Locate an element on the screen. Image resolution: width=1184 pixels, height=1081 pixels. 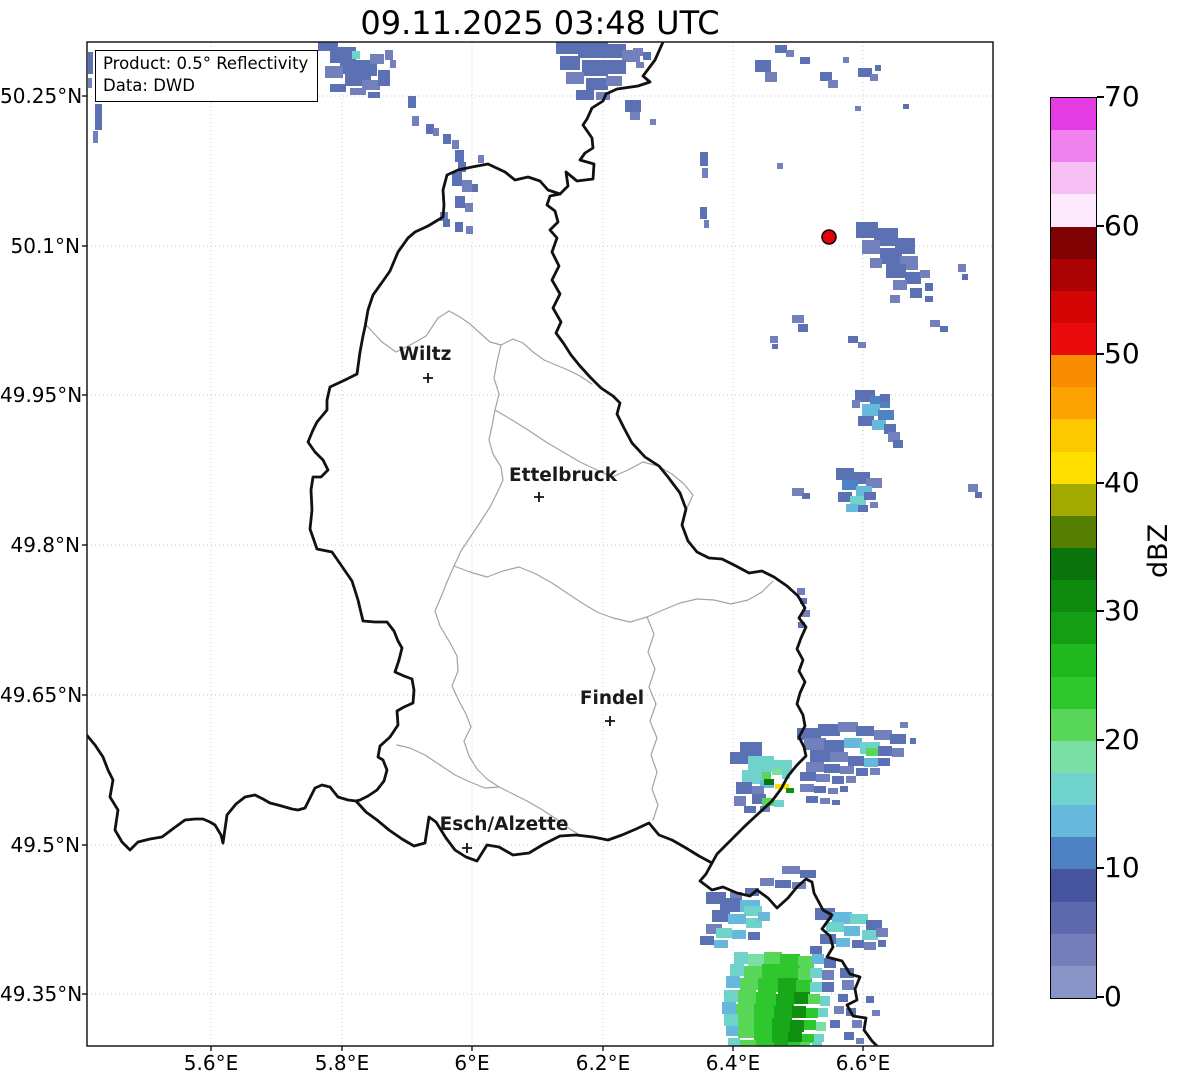
x-tick-label: 5.8°E is located at coordinates (342, 1063).